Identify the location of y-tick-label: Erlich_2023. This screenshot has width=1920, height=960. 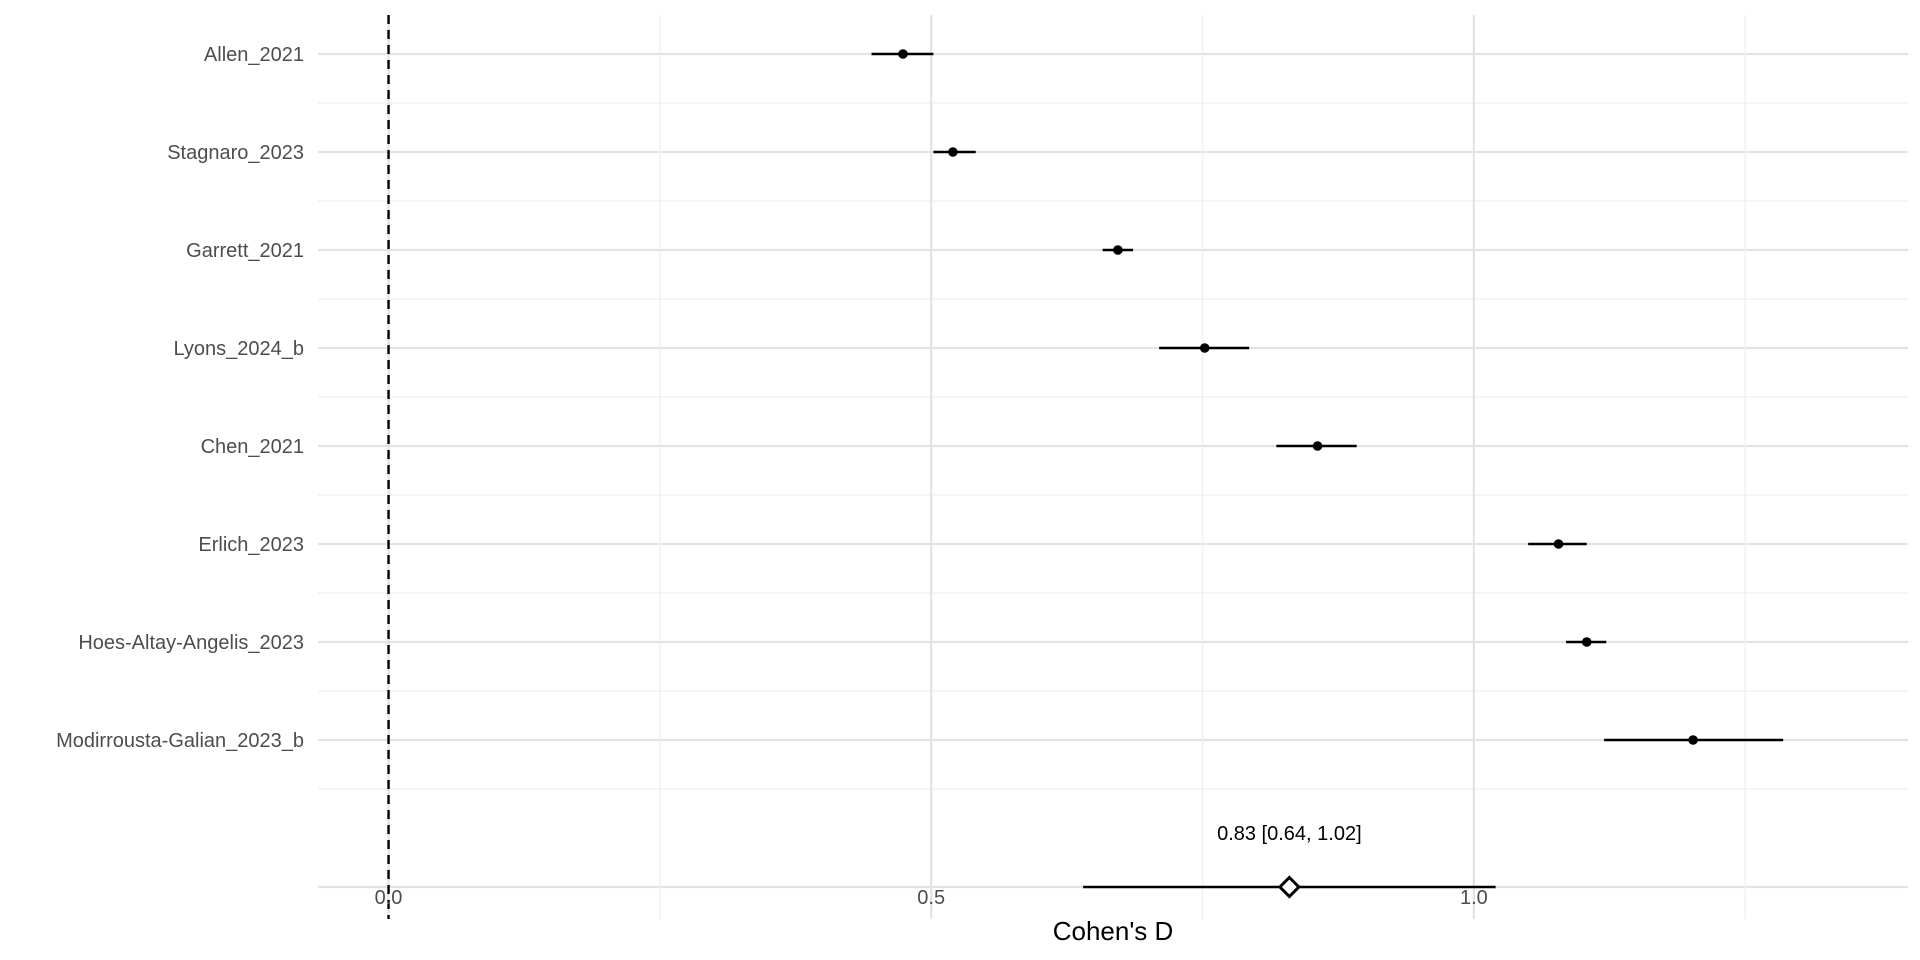
(251, 545).